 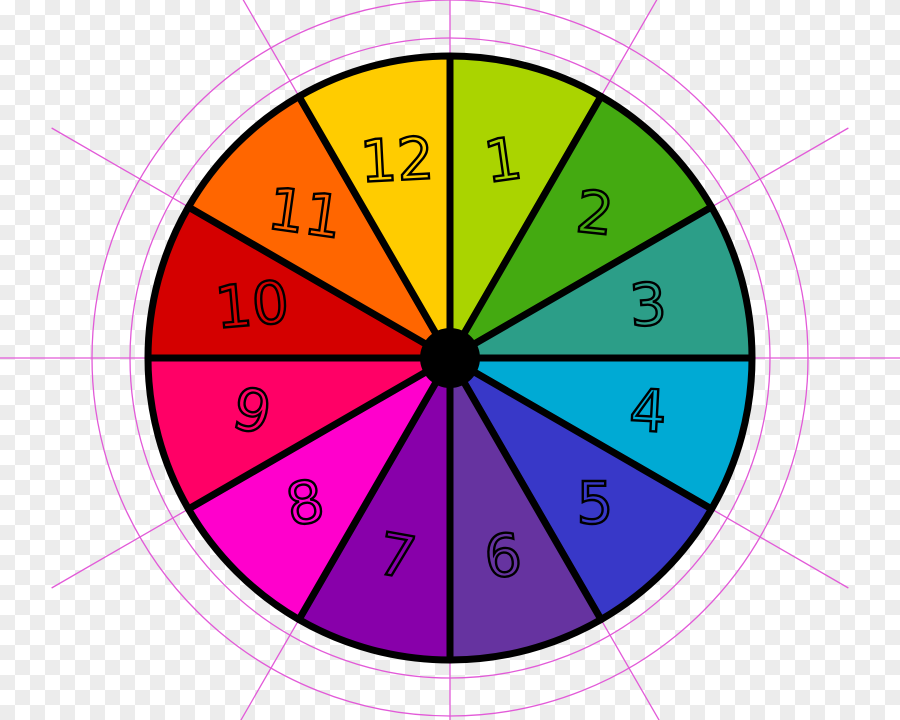 I want to click on segment-label-2: 2, so click(x=595, y=212).